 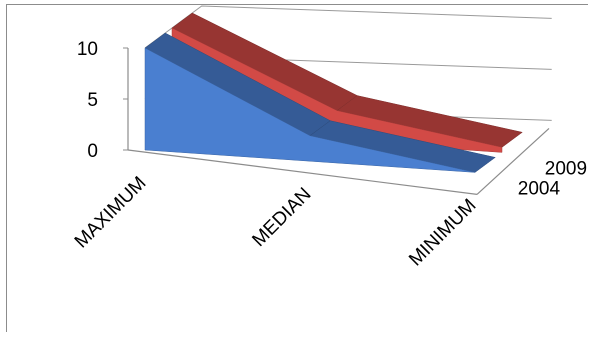 What do you see at coordinates (566, 168) in the screenshot?
I see `series-label-2009: 2009` at bounding box center [566, 168].